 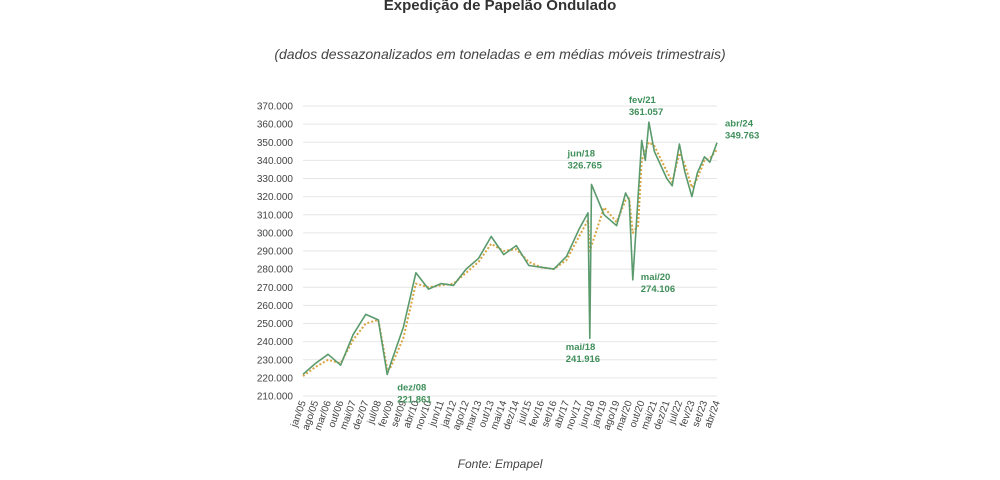 I want to click on annotation-label: abr/24, so click(x=739, y=124).